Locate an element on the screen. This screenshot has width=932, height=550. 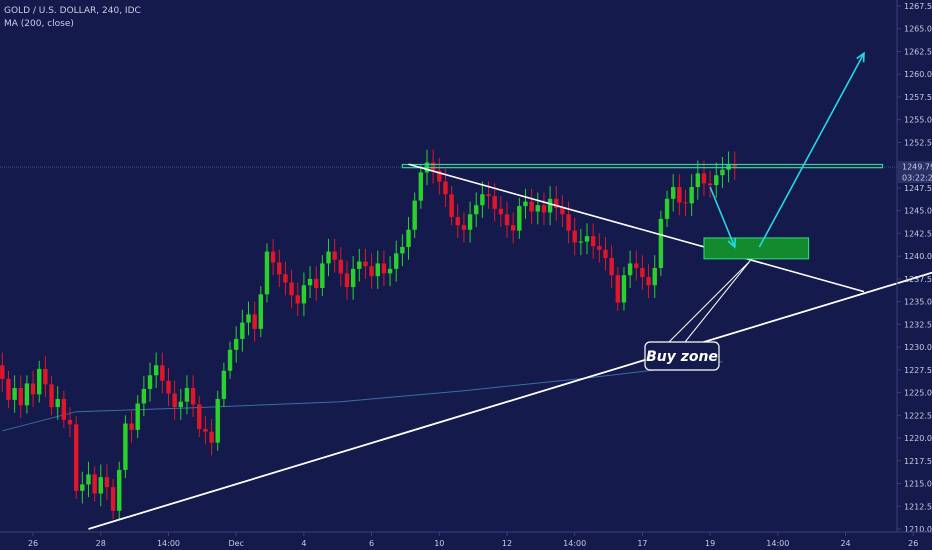
buy-zone-label: Buy zone is located at coordinates (682, 357).